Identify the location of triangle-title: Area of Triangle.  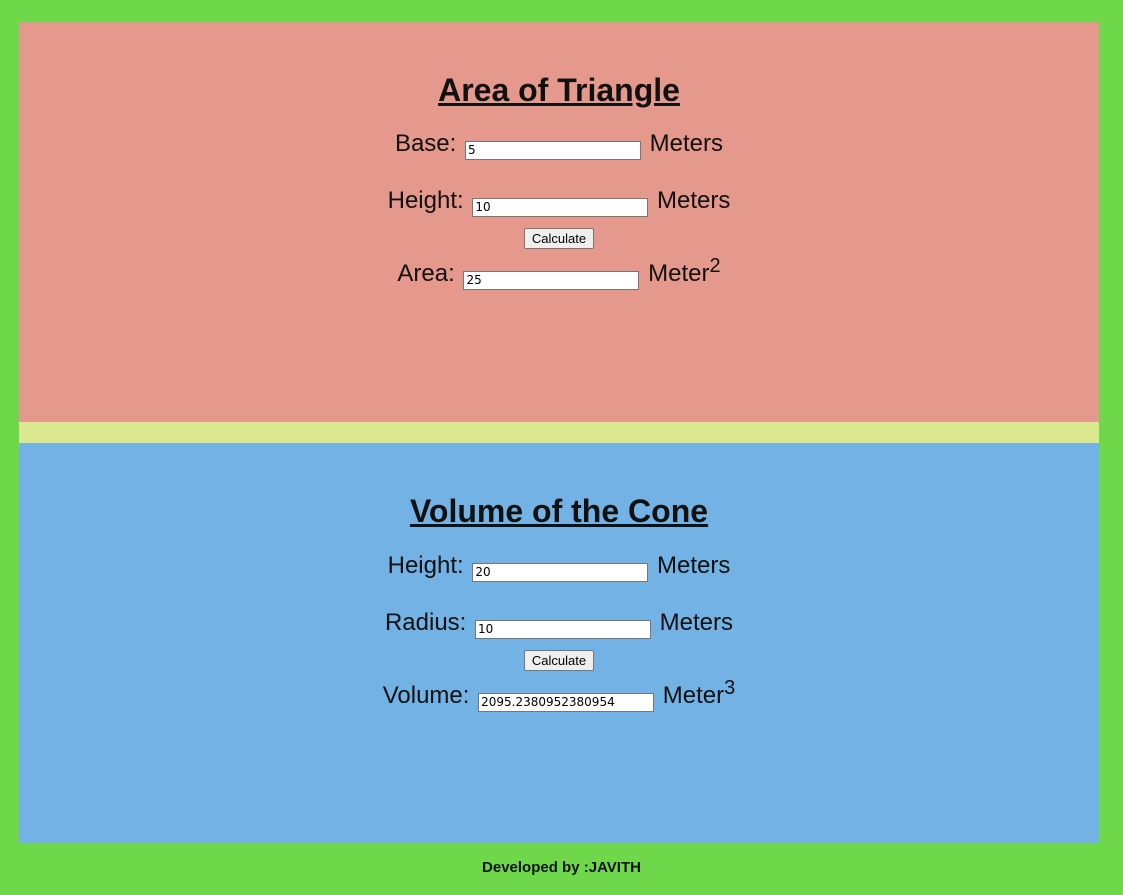
(559, 90).